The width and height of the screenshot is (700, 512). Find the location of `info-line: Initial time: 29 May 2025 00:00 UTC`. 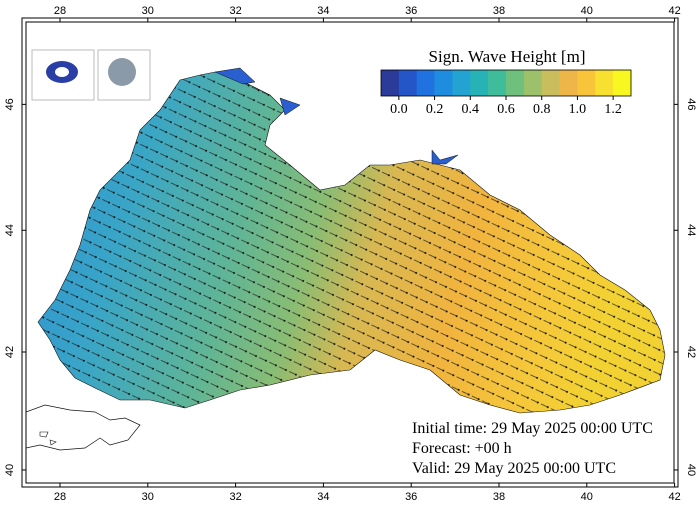

info-line: Initial time: 29 May 2025 00:00 UTC is located at coordinates (532, 428).